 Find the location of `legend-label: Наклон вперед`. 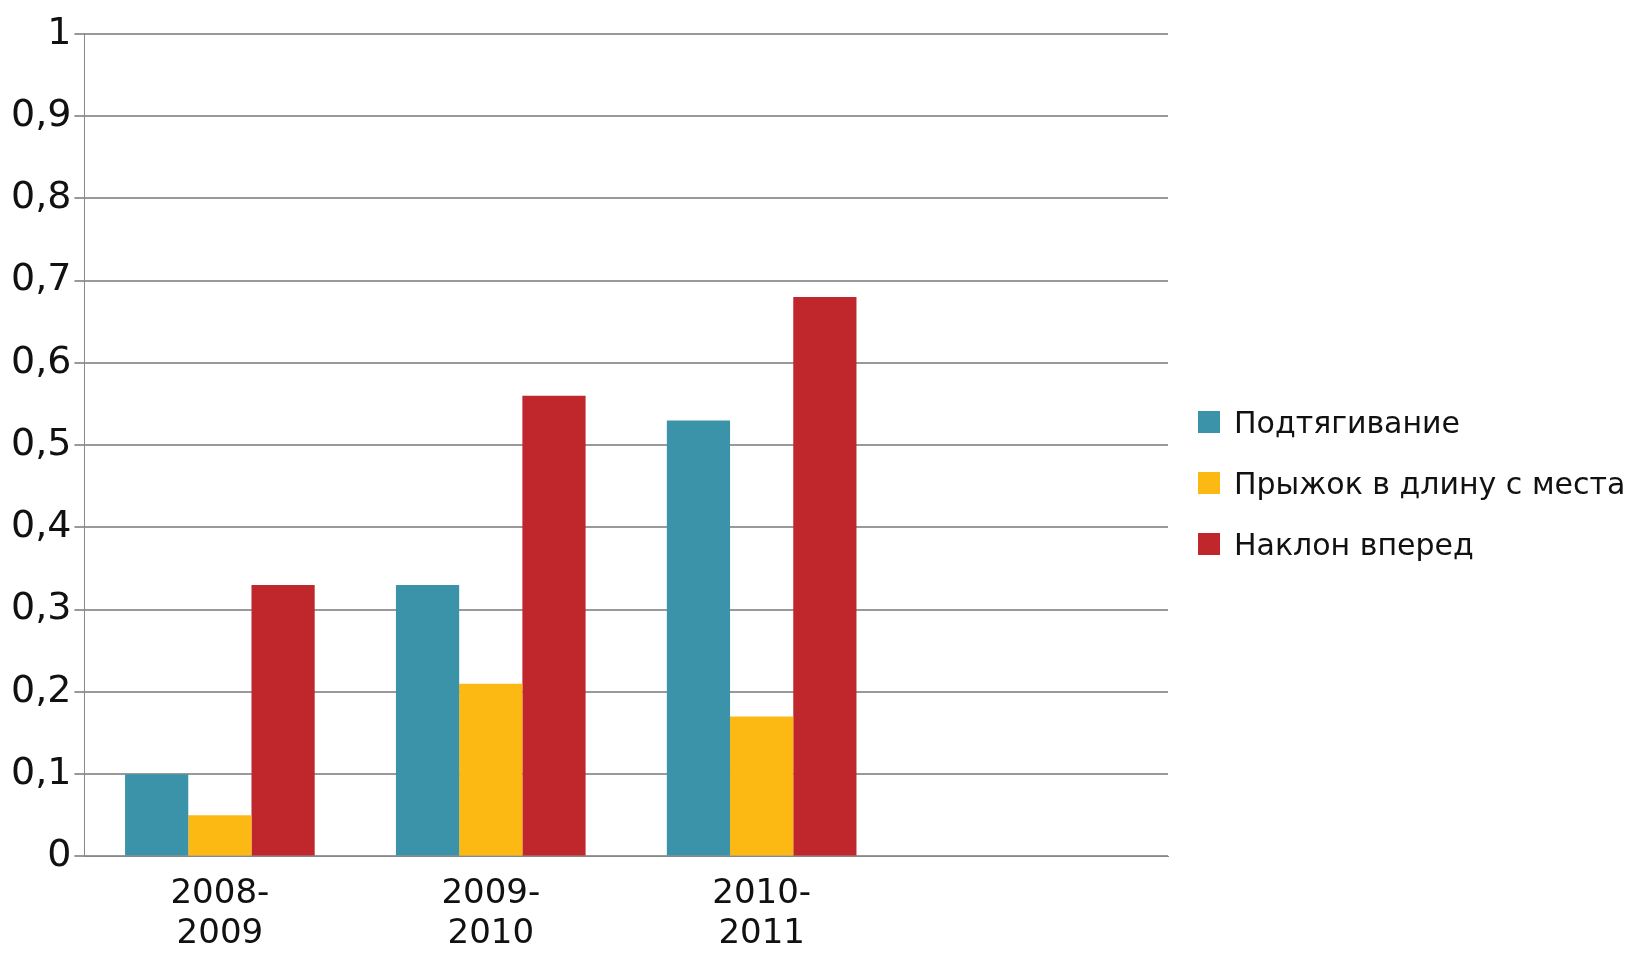

legend-label: Наклон вперед is located at coordinates (1354, 544).